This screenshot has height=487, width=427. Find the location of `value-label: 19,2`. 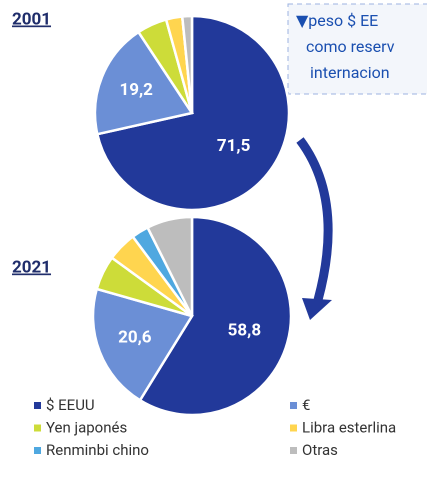

value-label: 19,2 is located at coordinates (136, 90).